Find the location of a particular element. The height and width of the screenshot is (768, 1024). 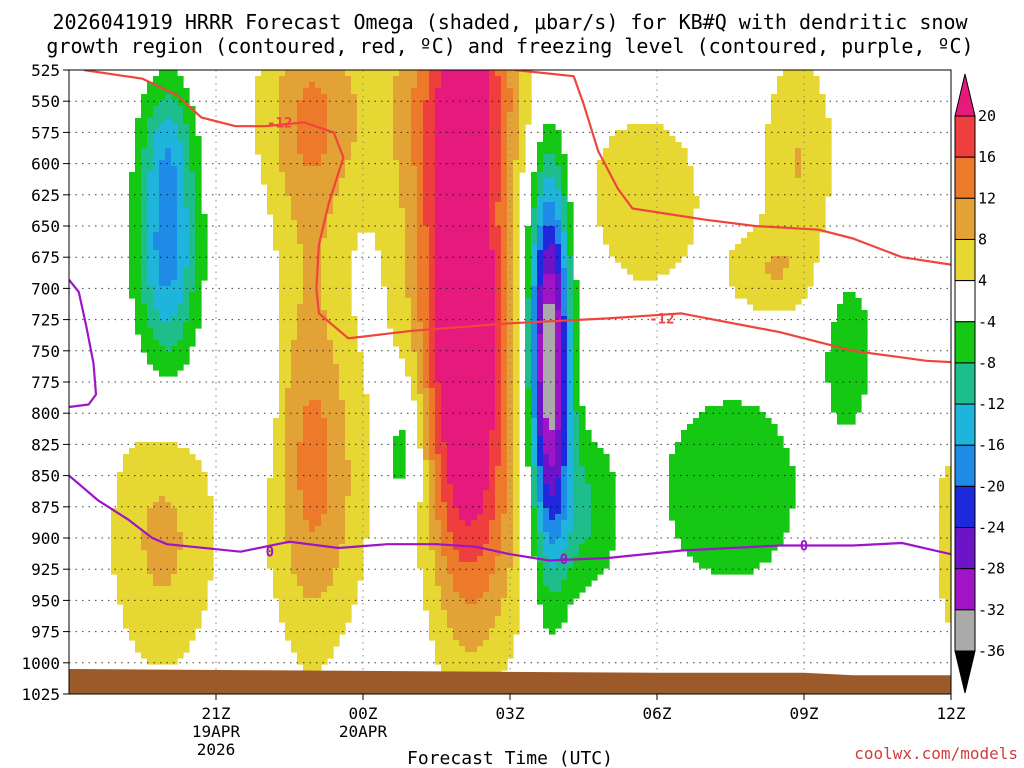

dgz-contour-label: -12 is located at coordinates (661, 319).